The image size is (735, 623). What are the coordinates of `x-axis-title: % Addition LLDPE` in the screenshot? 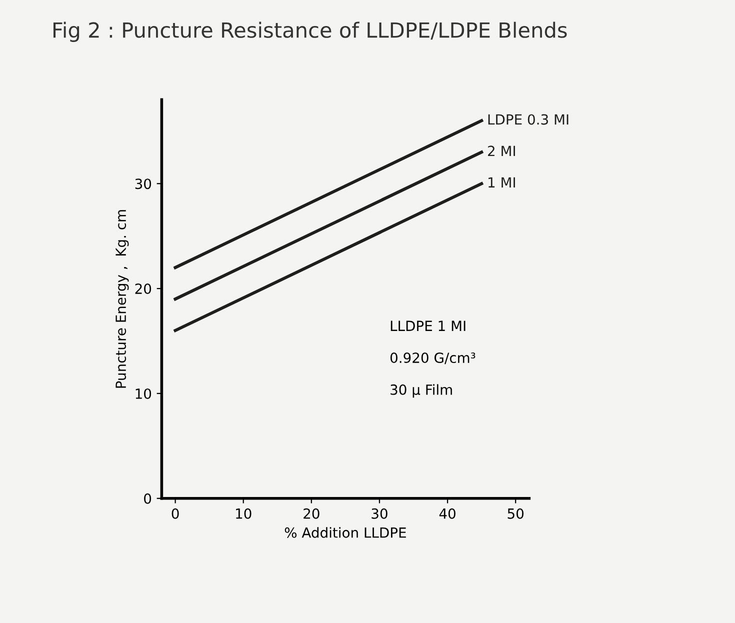 It's located at (345, 532).